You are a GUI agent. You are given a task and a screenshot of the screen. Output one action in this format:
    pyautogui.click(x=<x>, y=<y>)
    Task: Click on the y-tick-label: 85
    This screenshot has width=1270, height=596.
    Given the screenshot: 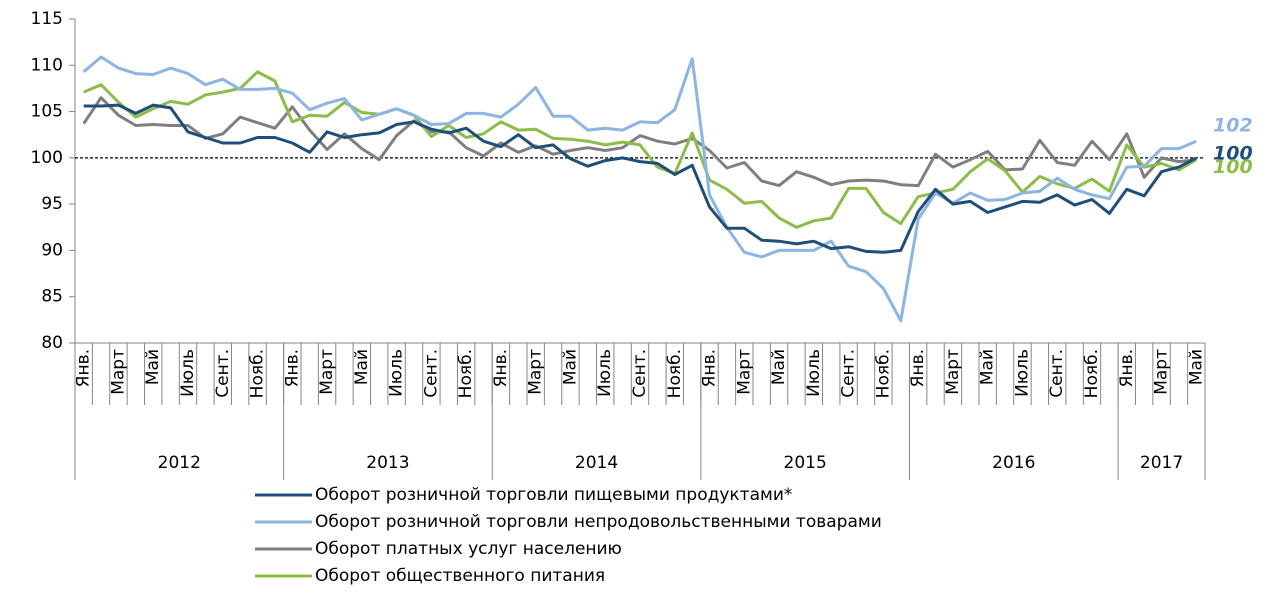 What is the action you would take?
    pyautogui.click(x=52, y=297)
    